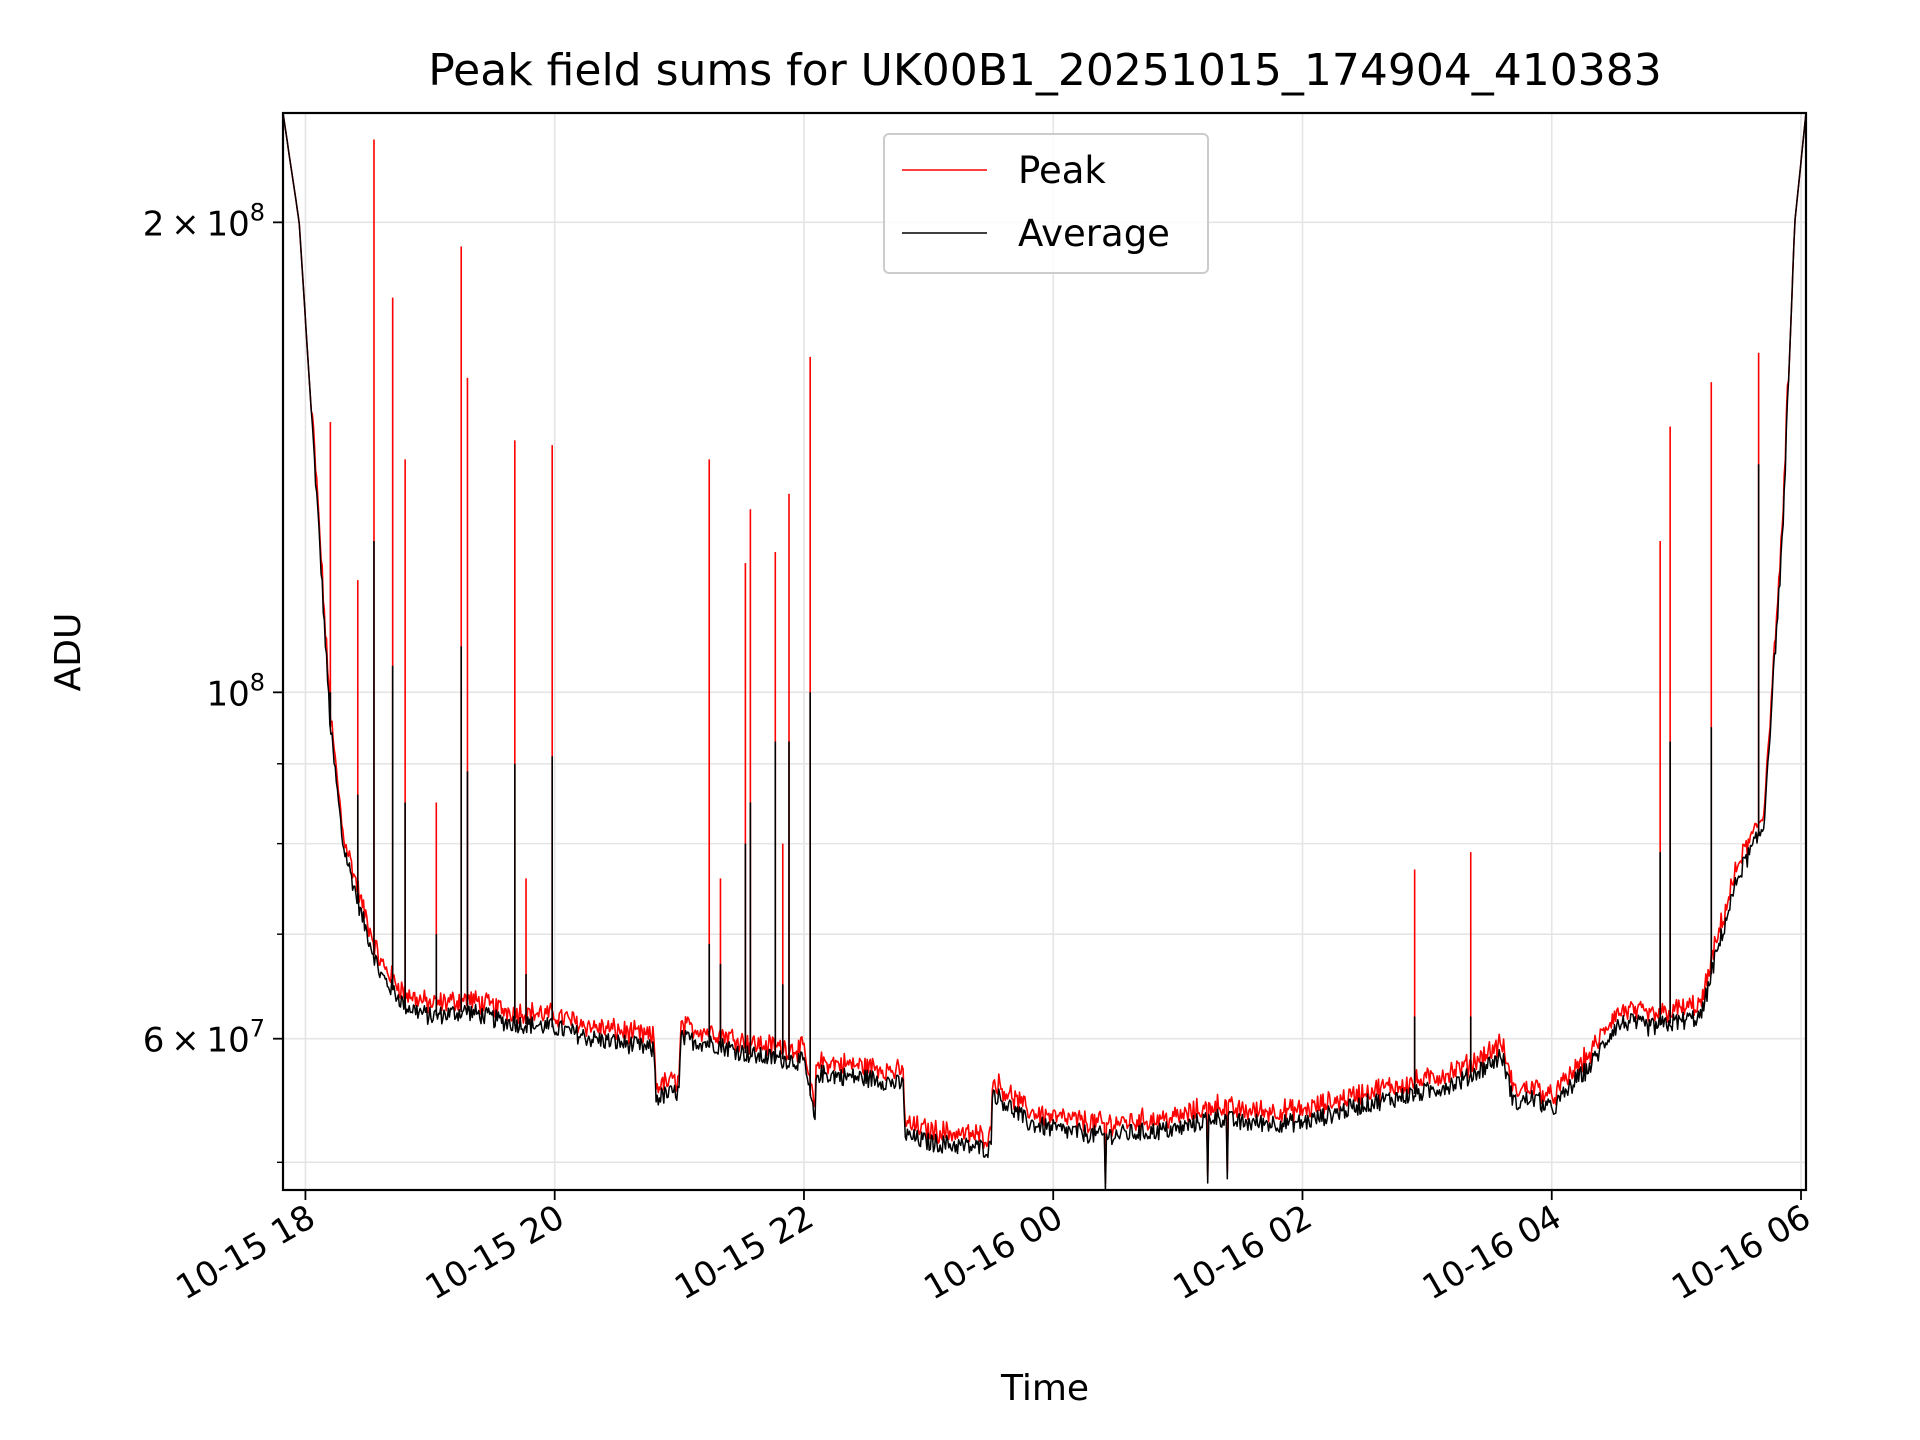  What do you see at coordinates (1044, 1388) in the screenshot?
I see `x-axis-label: Time` at bounding box center [1044, 1388].